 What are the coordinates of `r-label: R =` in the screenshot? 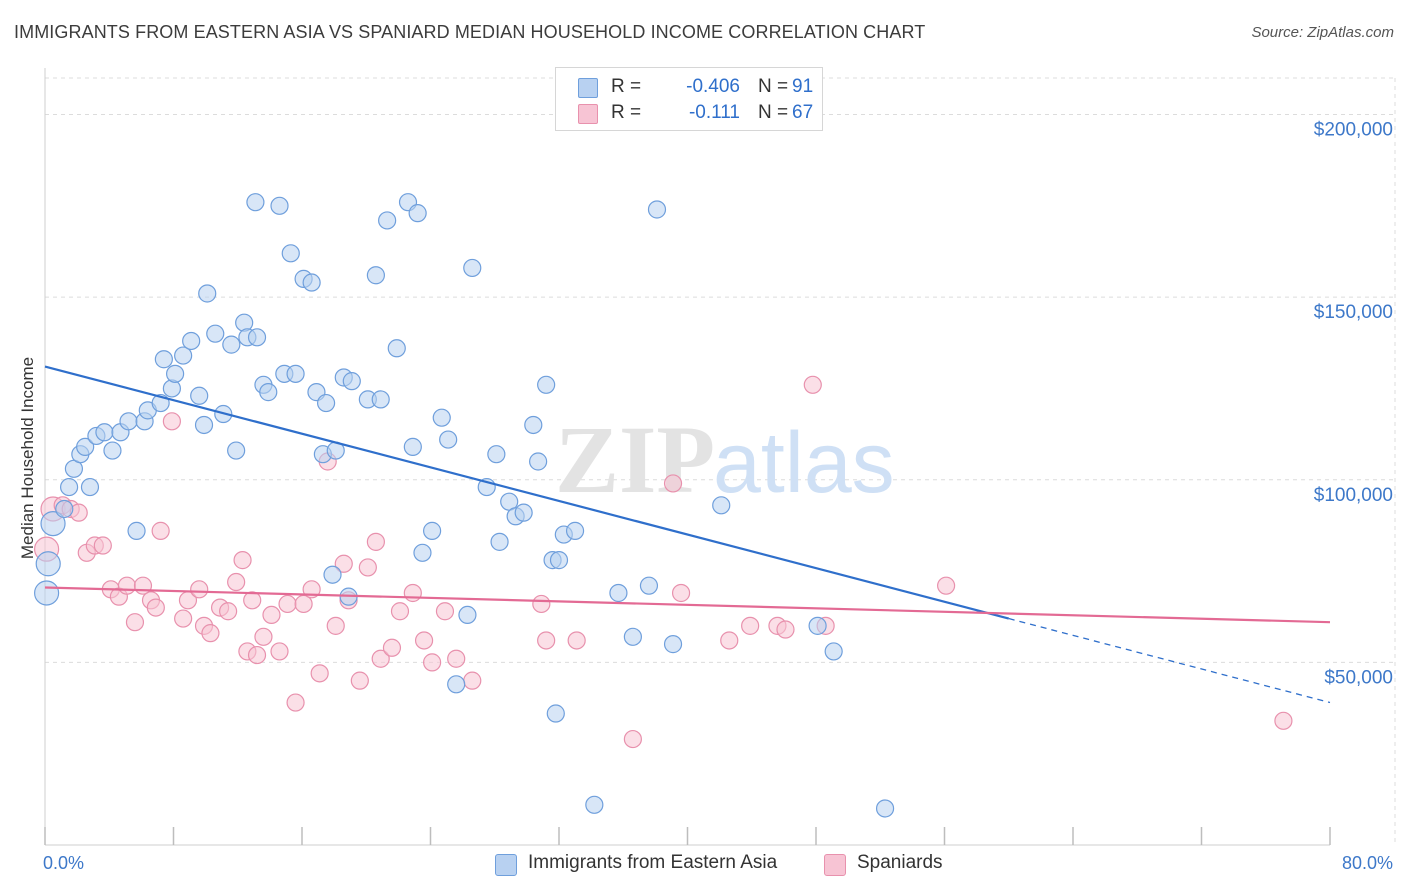 It's located at (626, 86).